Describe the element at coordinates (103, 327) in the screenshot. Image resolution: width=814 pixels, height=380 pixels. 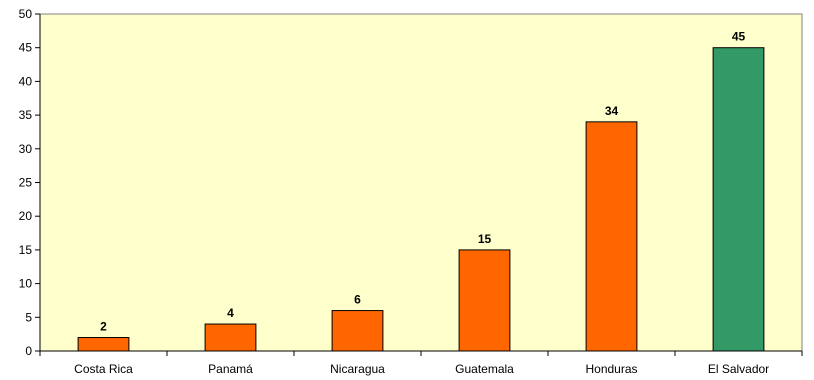
I see `data-label: 2` at that location.